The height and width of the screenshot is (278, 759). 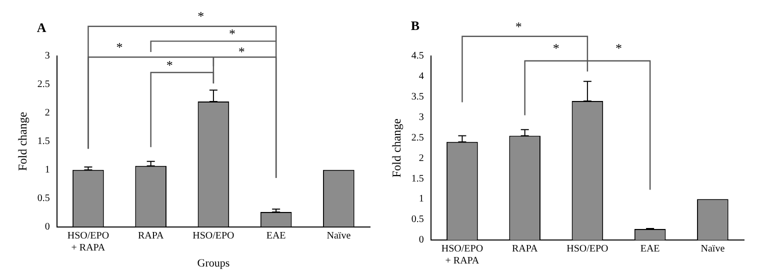 What do you see at coordinates (417, 56) in the screenshot?
I see `y-tick-label: 4.5` at bounding box center [417, 56].